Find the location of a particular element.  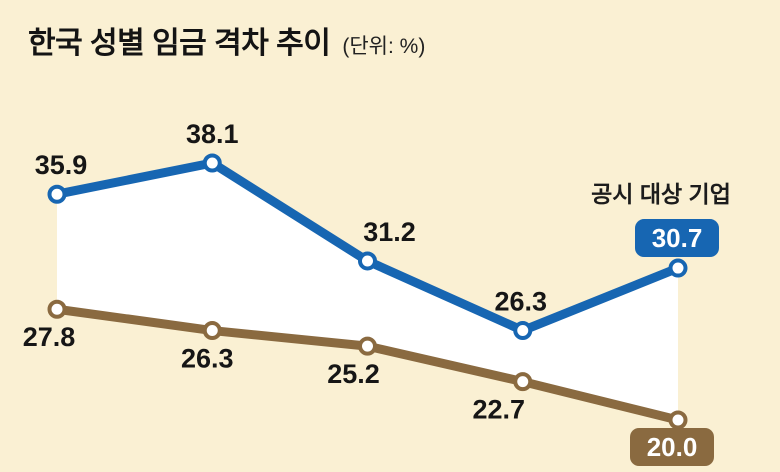

chart-title: 한국 성별 임금 격차 추이 is located at coordinates (179, 43).